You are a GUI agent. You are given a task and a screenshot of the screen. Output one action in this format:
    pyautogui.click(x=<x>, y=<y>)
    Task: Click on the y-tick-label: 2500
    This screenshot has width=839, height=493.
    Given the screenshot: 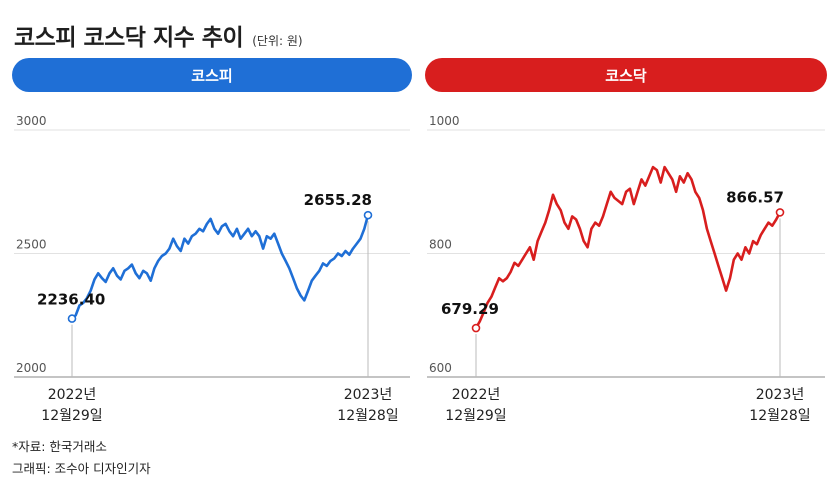 What is the action you would take?
    pyautogui.click(x=31, y=245)
    